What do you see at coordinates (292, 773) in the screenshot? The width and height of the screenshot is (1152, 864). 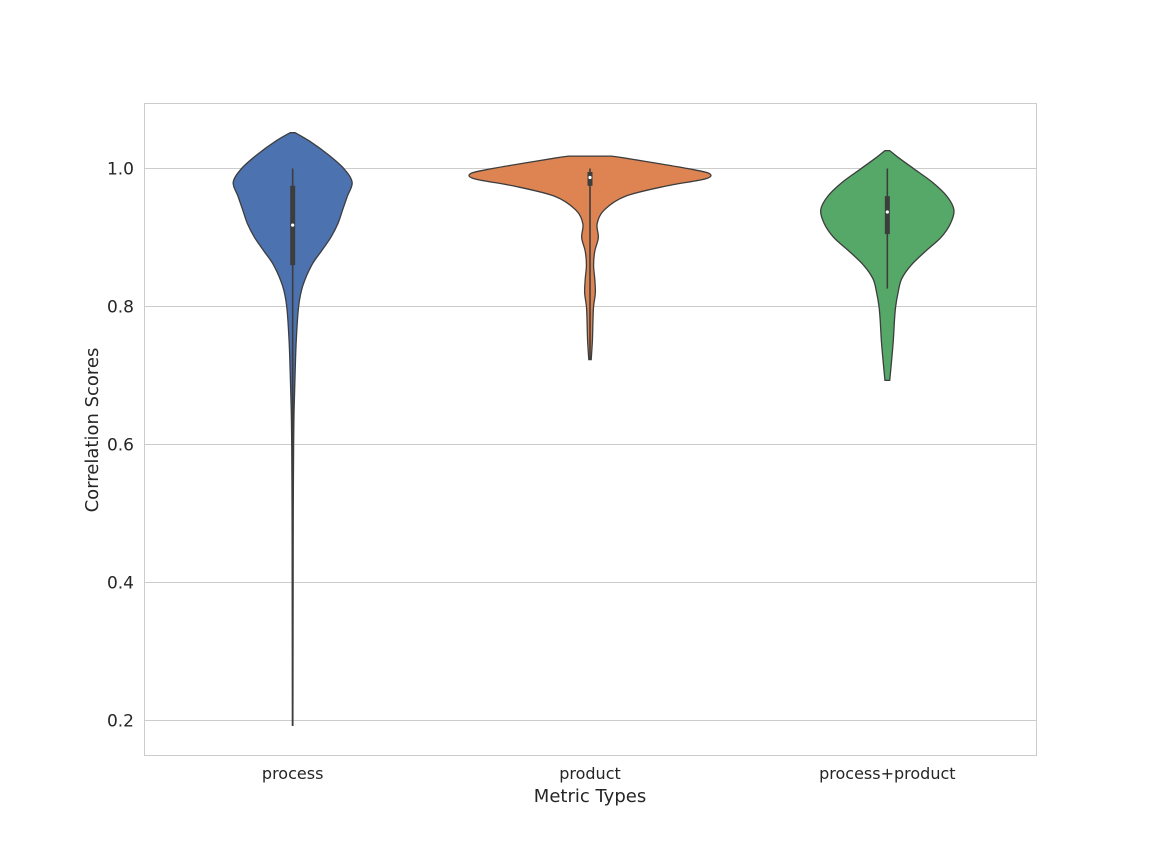 I see `x-tick-label: process` at bounding box center [292, 773].